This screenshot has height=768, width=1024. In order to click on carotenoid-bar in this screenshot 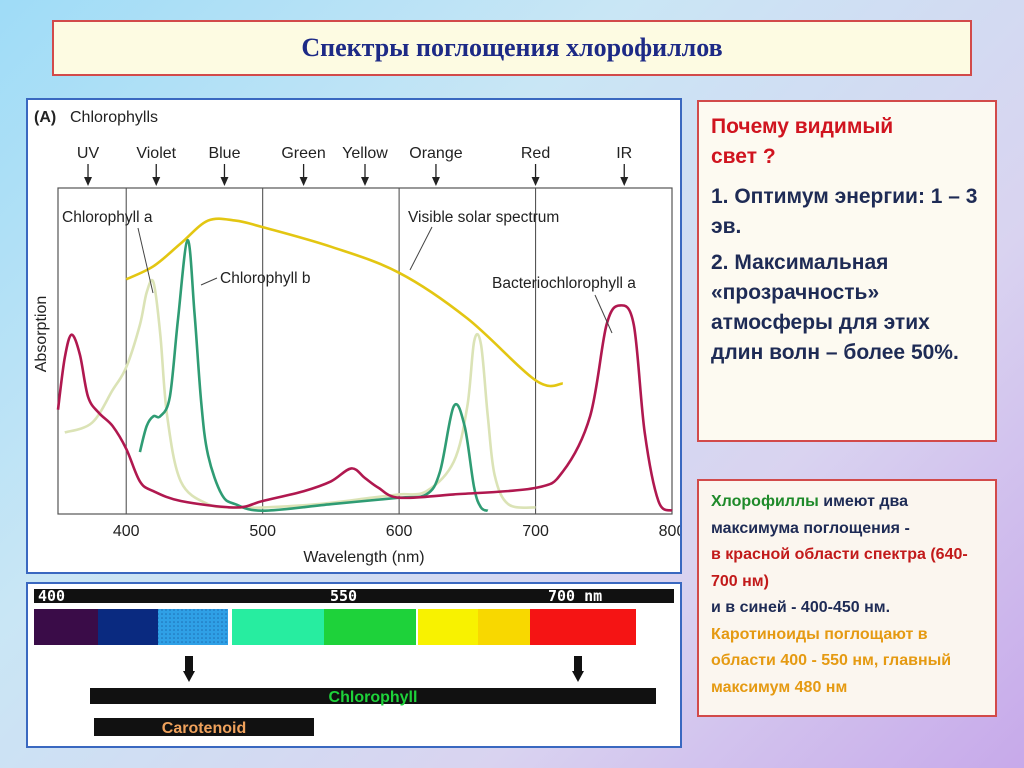, I will do `click(204, 727)`.